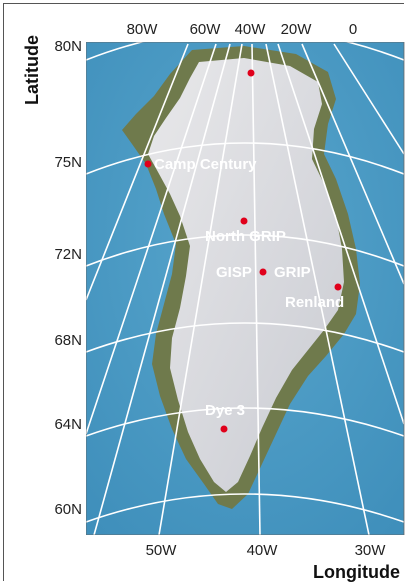 This screenshot has height=586, width=409. Describe the element at coordinates (251, 73) in the screenshot. I see `site-marker-north-tip` at that location.